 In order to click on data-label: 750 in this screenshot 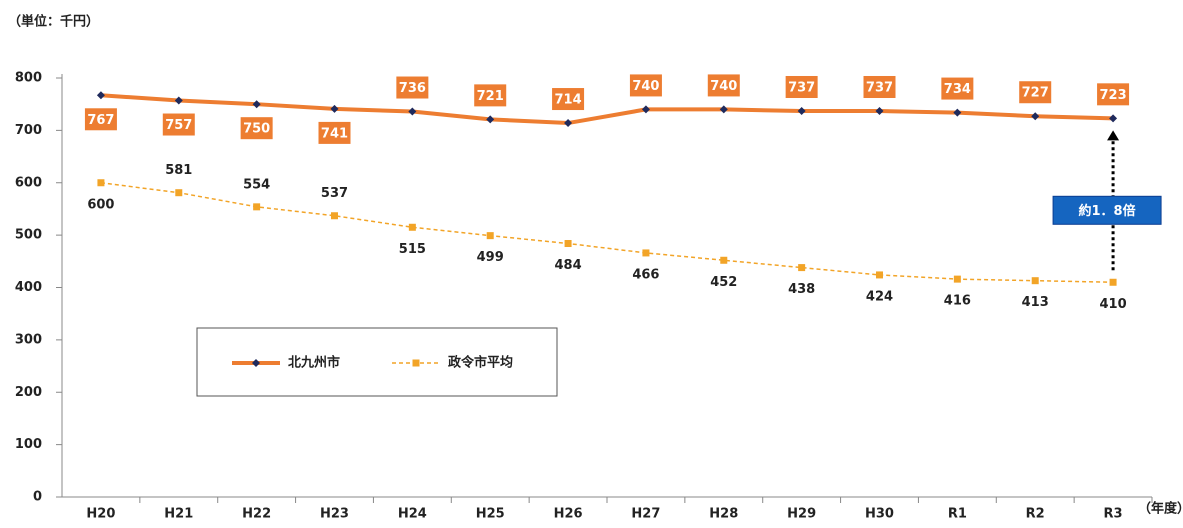, I will do `click(256, 129)`.